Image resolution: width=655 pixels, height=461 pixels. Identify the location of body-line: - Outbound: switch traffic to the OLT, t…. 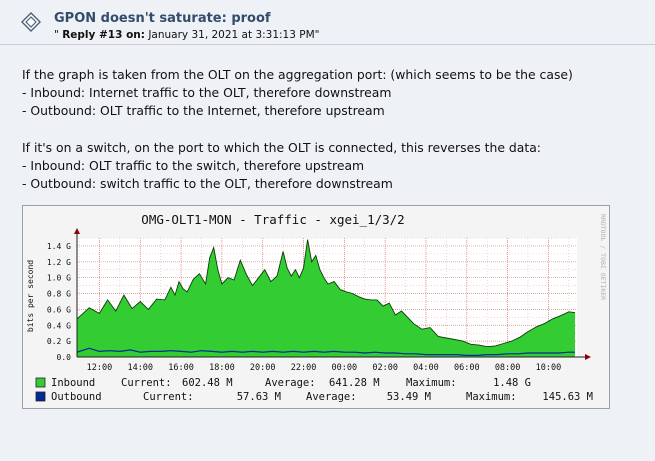
(207, 184).